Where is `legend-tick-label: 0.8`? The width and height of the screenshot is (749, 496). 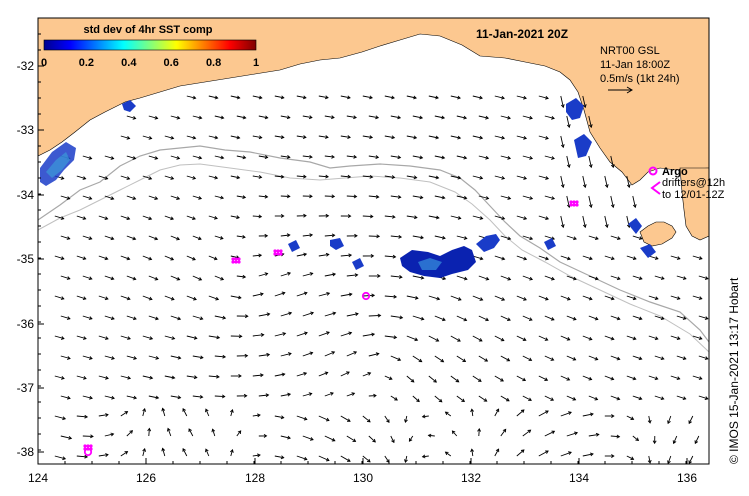
legend-tick-label: 0.8 is located at coordinates (213, 63).